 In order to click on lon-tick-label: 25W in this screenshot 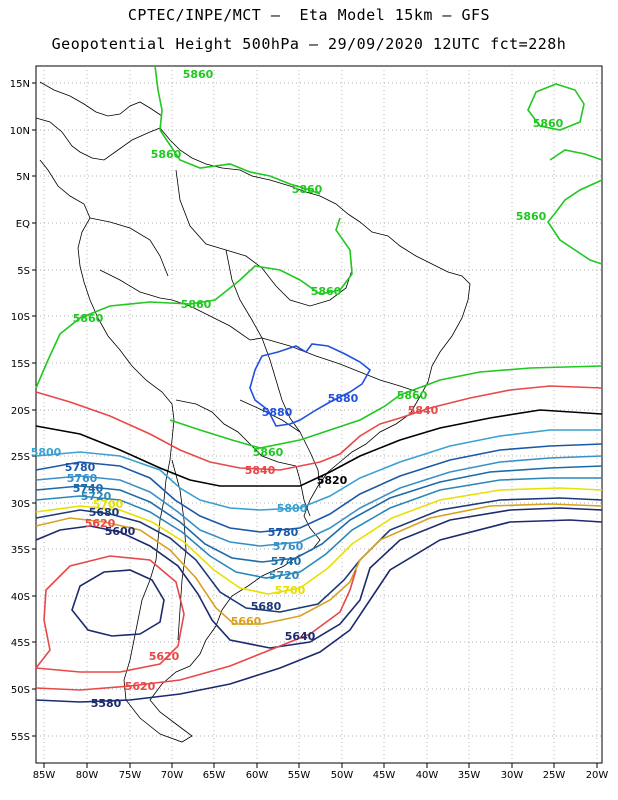, I will do `click(554, 775)`.